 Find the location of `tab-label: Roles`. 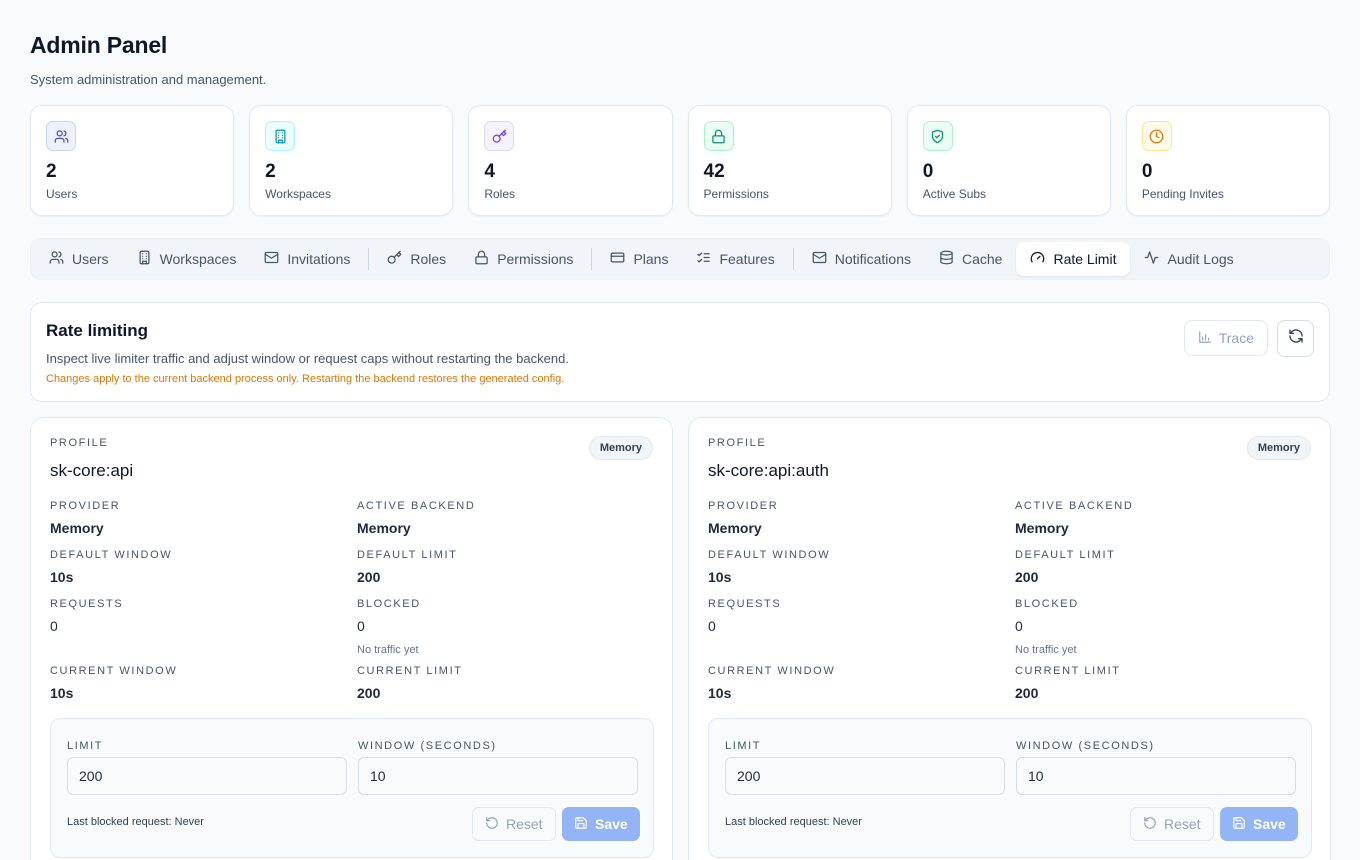

tab-label: Roles is located at coordinates (428, 259).